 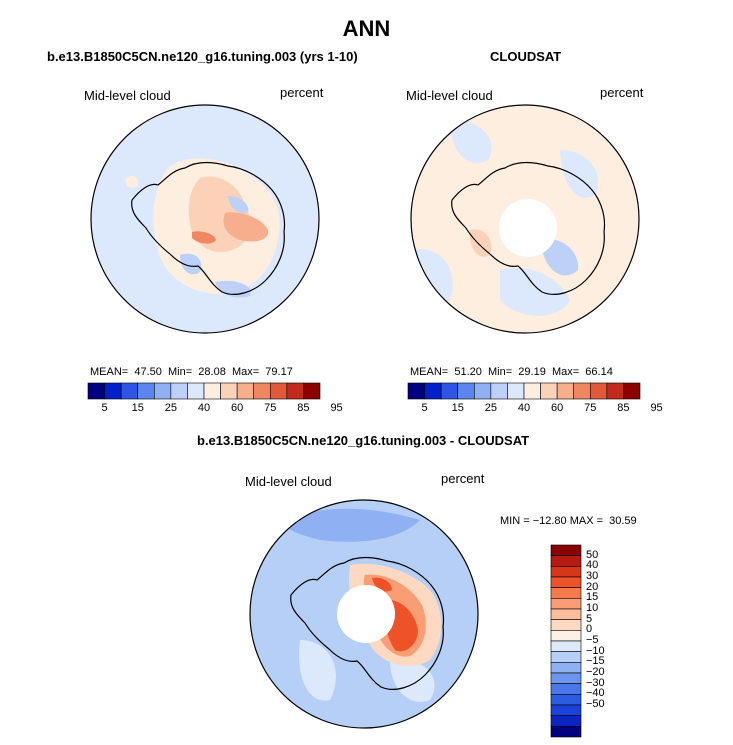 I want to click on panel-2-colorbar, so click(x=524, y=391).